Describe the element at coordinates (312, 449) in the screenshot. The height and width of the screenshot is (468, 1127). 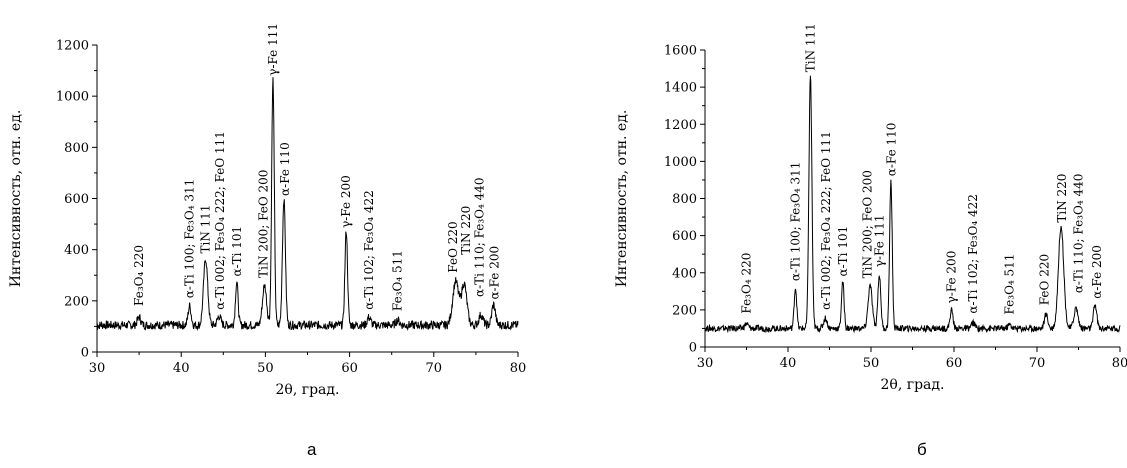
I see `panel-label-a: а` at that location.